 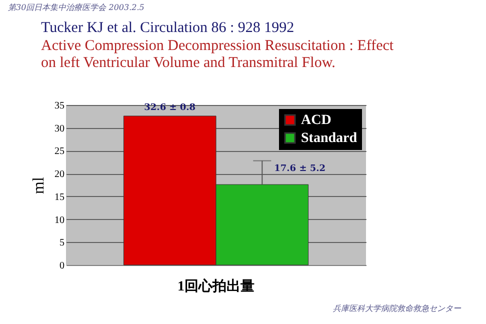 What do you see at coordinates (300, 169) in the screenshot?
I see `data-label: 17.6 ± 5.2` at bounding box center [300, 169].